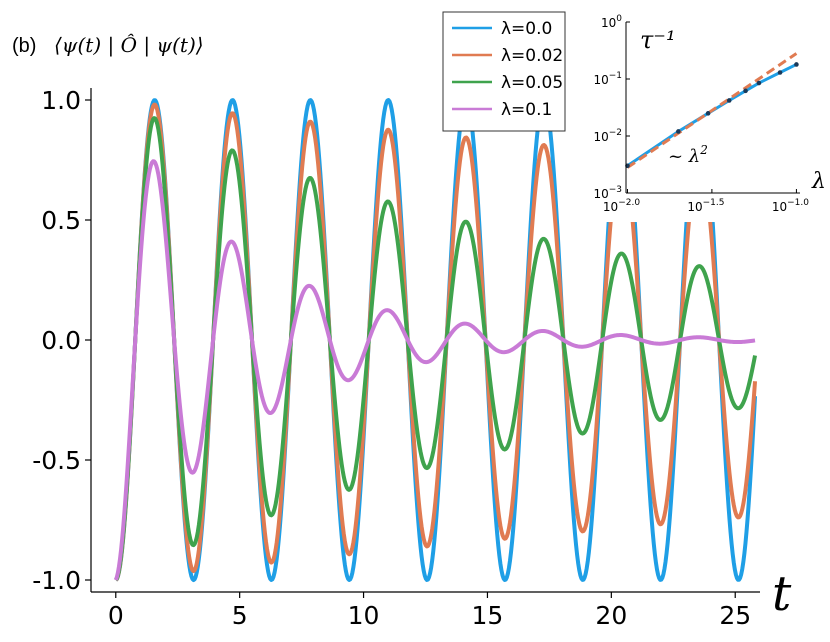  Describe the element at coordinates (61, 100) in the screenshot. I see `y-tick-label: 1.0` at that location.